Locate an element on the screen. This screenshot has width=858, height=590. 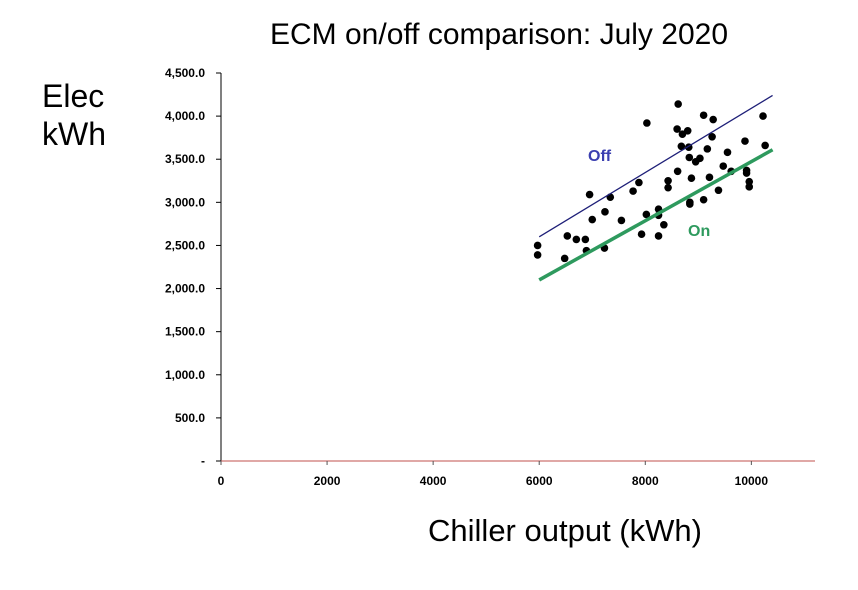
series-label-off: Off is located at coordinates (600, 156).